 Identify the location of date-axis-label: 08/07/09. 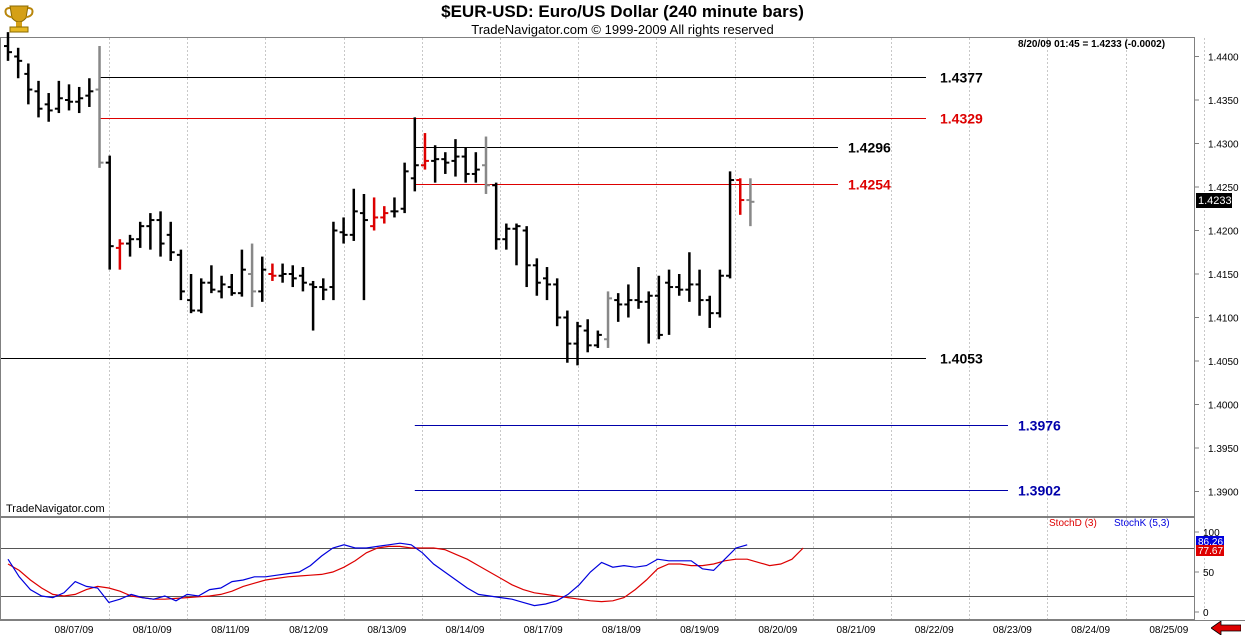
(74, 630).